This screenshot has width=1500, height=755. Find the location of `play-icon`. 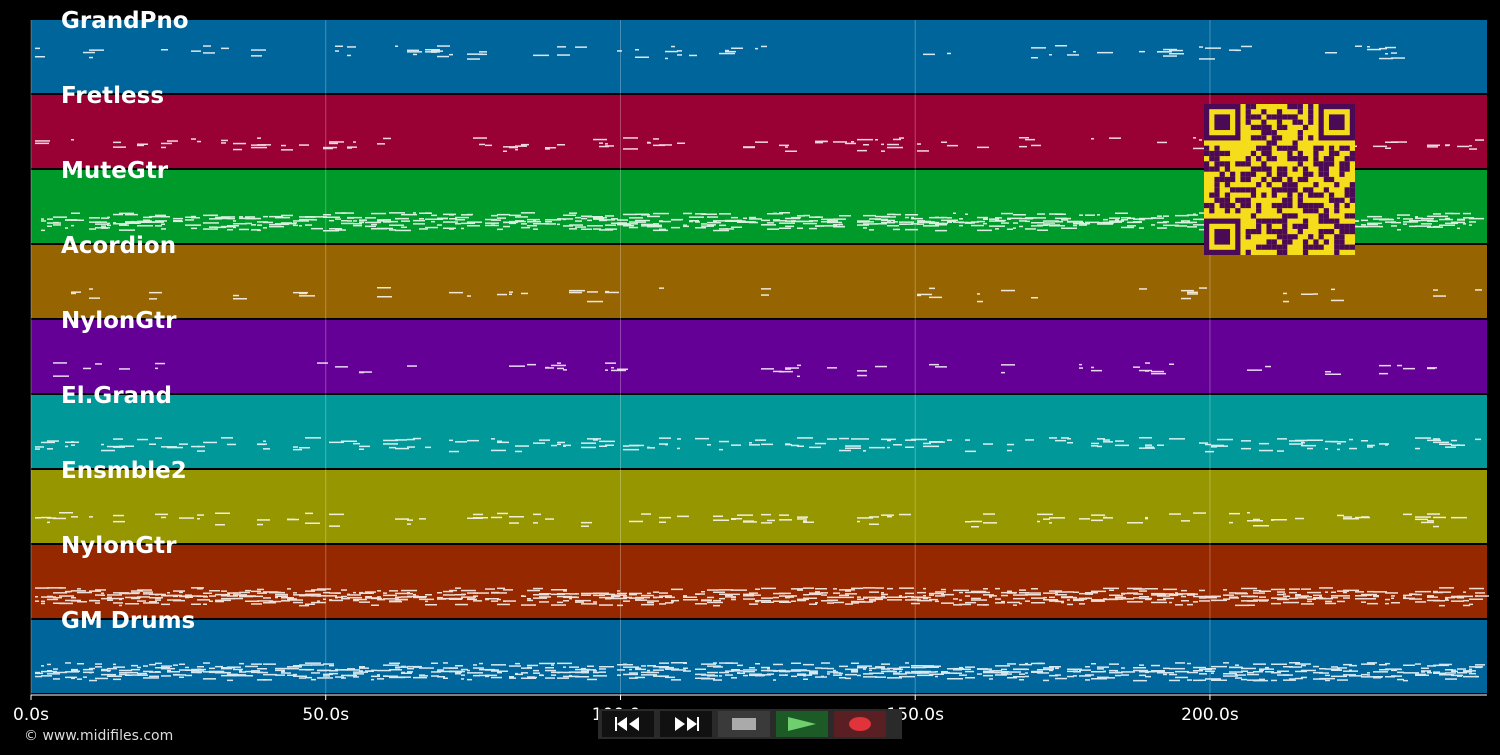

play-icon is located at coordinates (802, 724).